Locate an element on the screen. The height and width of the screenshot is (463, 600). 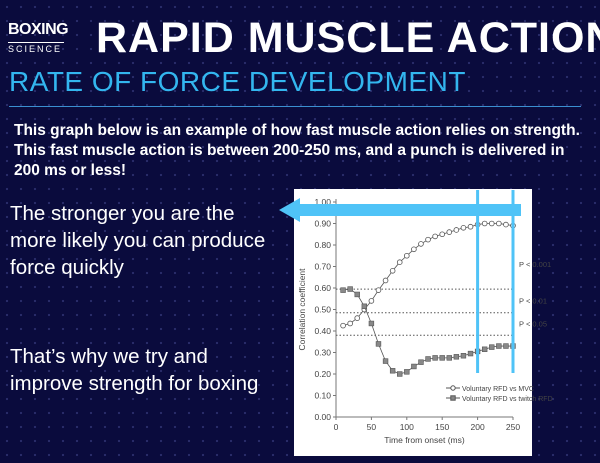
threshold-label: P < 0.05 is located at coordinates (533, 323).